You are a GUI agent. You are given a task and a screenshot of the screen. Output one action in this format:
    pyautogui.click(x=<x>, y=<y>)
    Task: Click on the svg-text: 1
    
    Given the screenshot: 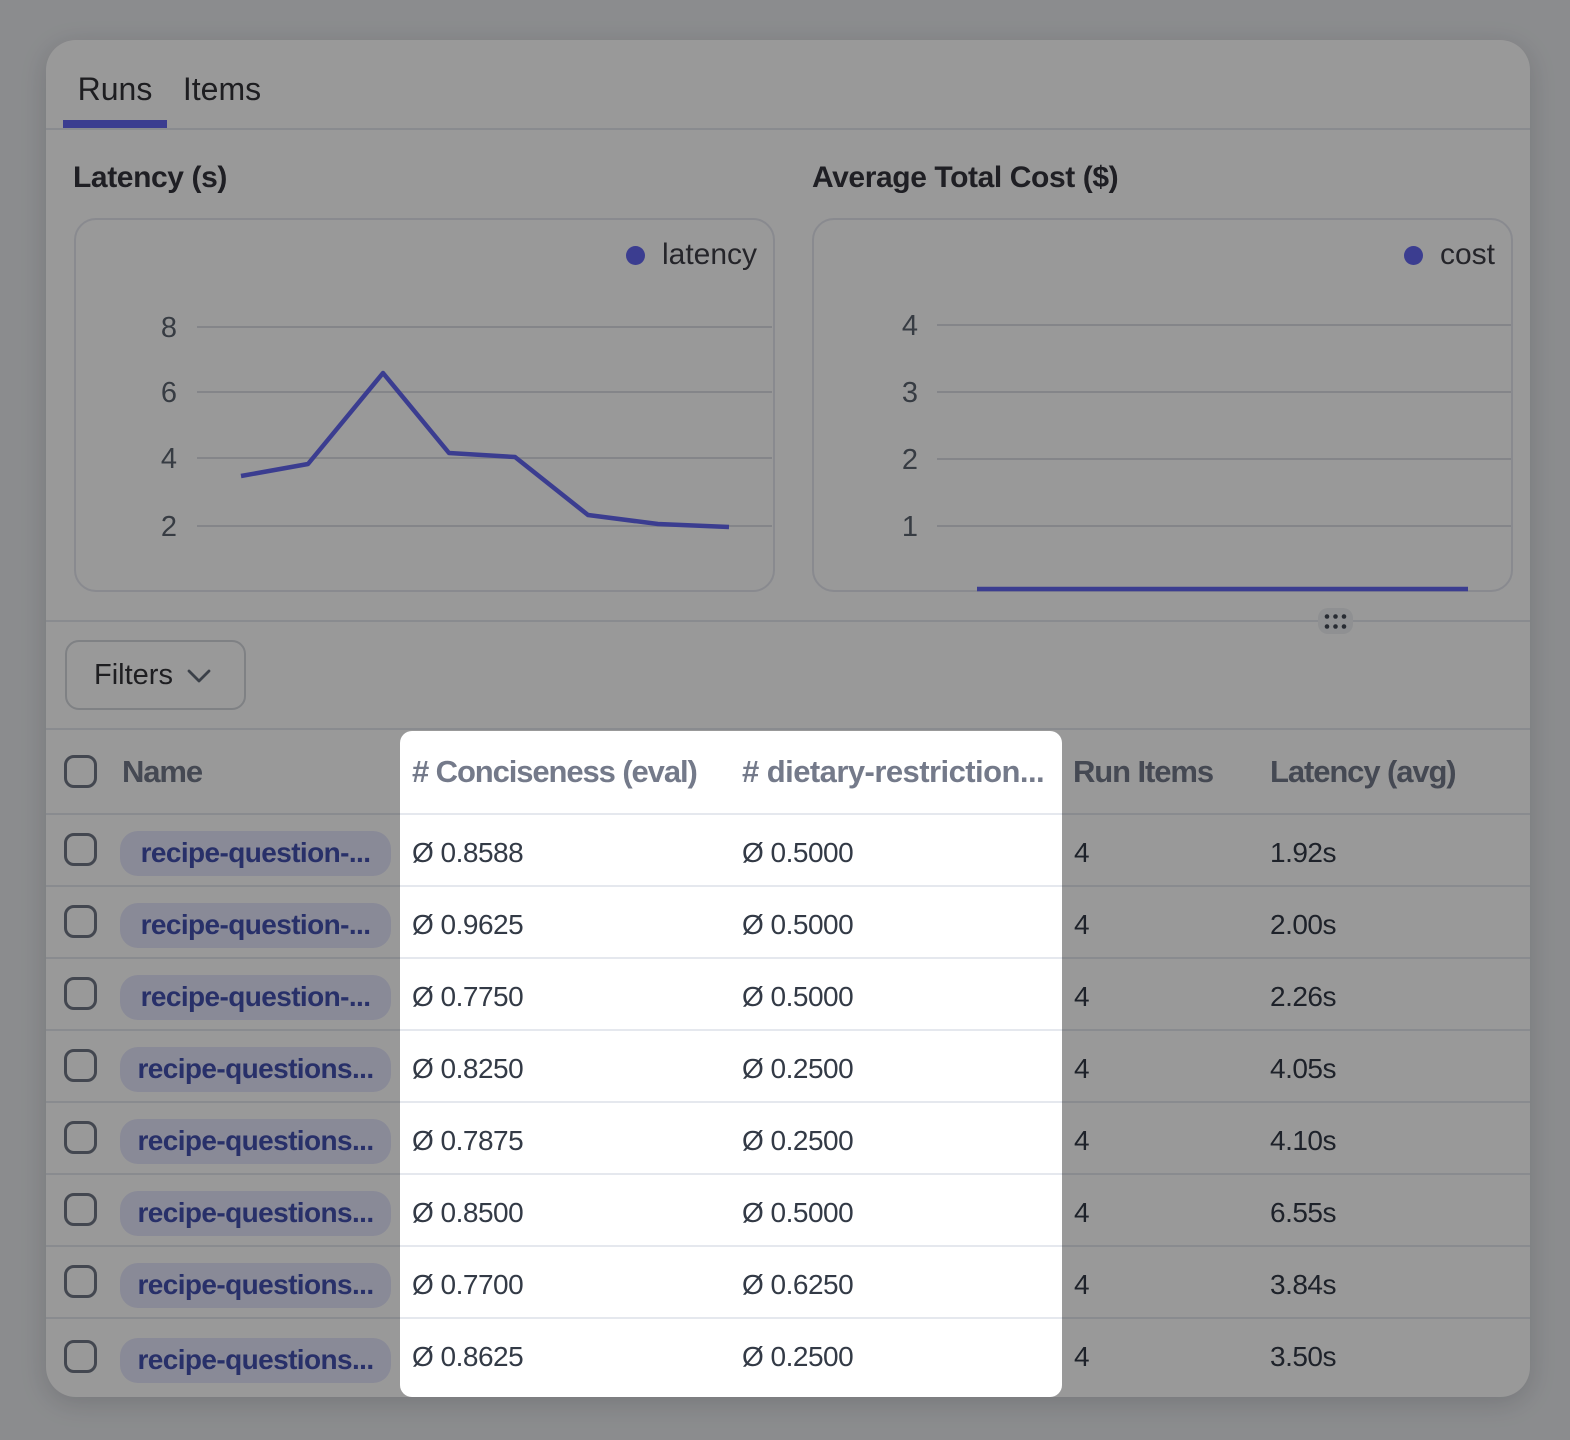 What is the action you would take?
    pyautogui.click(x=910, y=527)
    